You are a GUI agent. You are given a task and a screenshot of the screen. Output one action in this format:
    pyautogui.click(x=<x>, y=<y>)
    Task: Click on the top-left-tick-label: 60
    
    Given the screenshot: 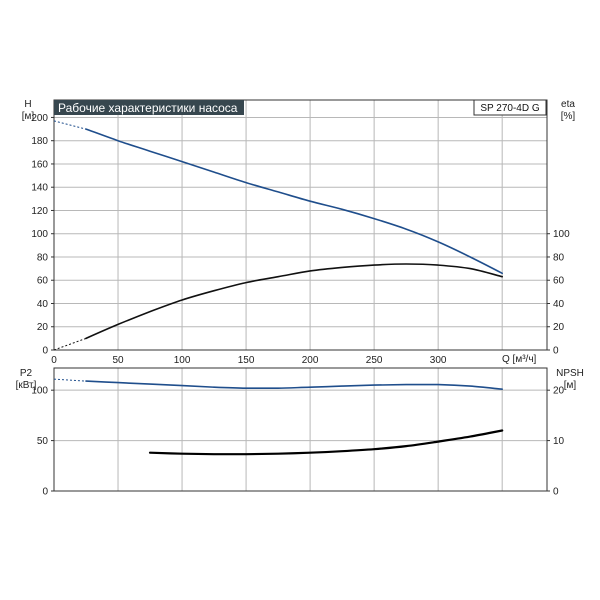 What is the action you would take?
    pyautogui.click(x=43, y=281)
    